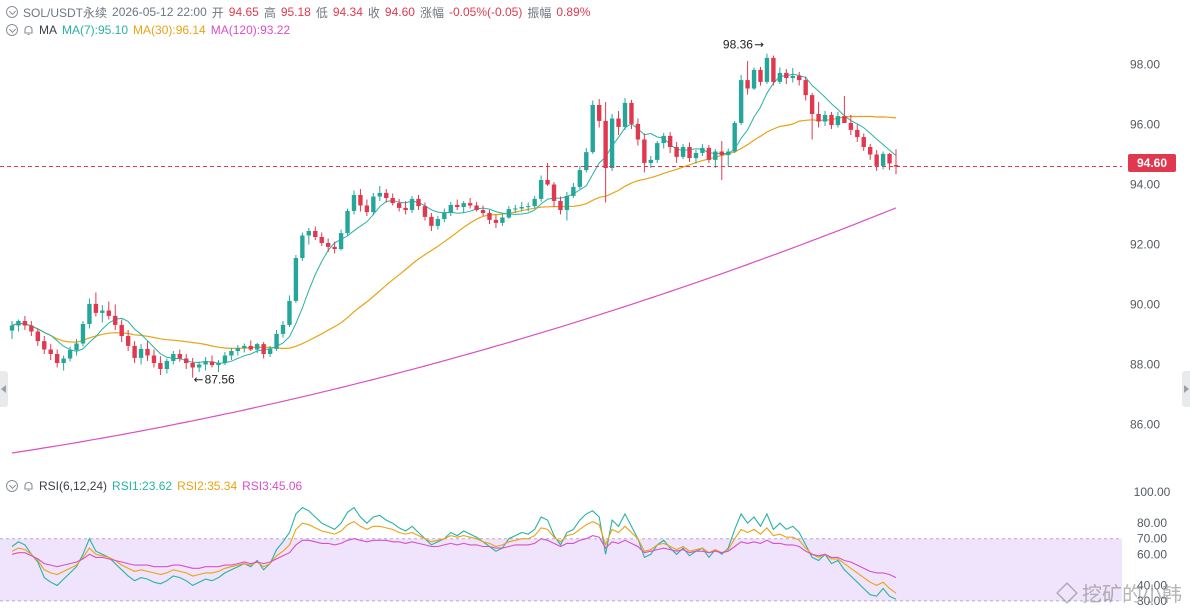 The image size is (1190, 611). What do you see at coordinates (1152, 554) in the screenshot?
I see `rsi-tick-label: 60.00` at bounding box center [1152, 554].